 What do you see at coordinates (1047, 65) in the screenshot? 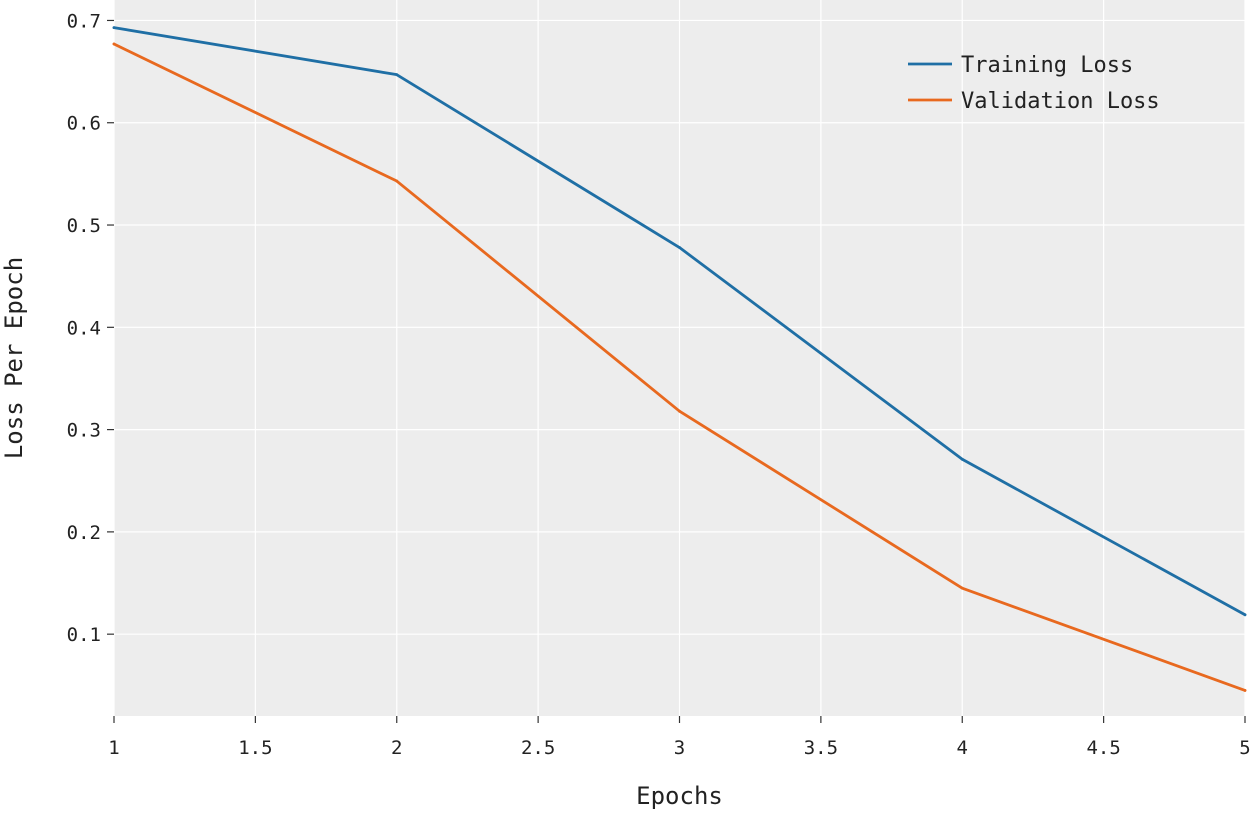
I see `legend-label: Training Loss` at bounding box center [1047, 65].